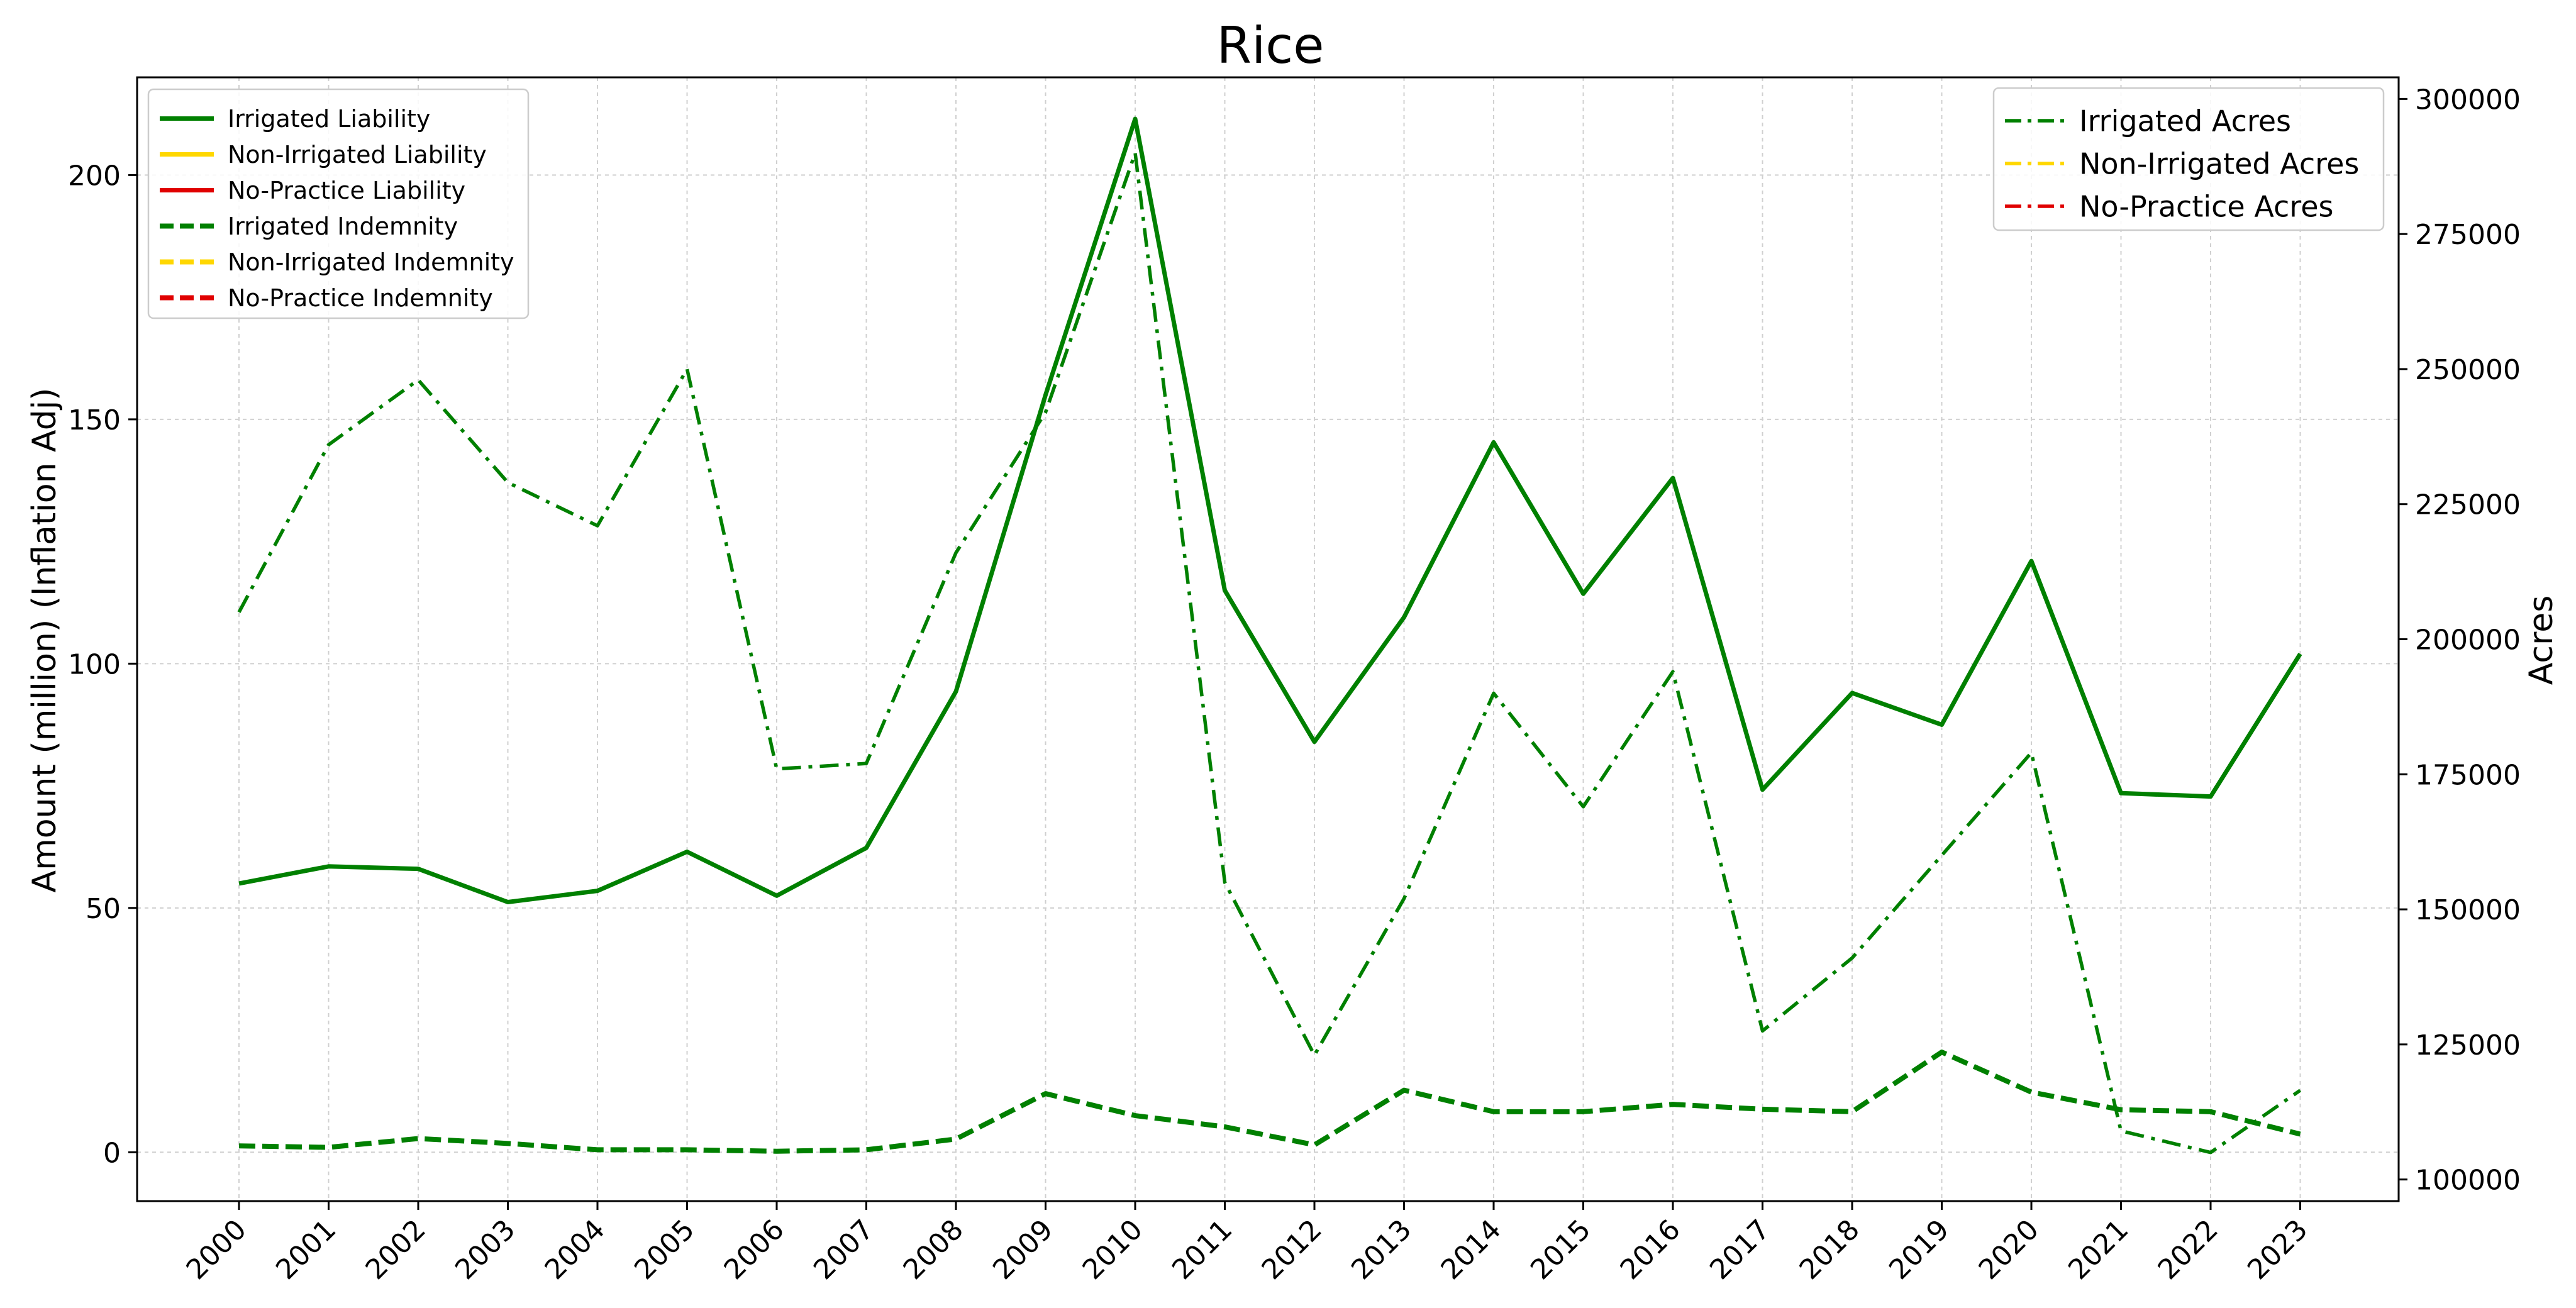 The image size is (2576, 1308). What do you see at coordinates (2468, 1045) in the screenshot?
I see `y2-tick-label: 125000` at bounding box center [2468, 1045].